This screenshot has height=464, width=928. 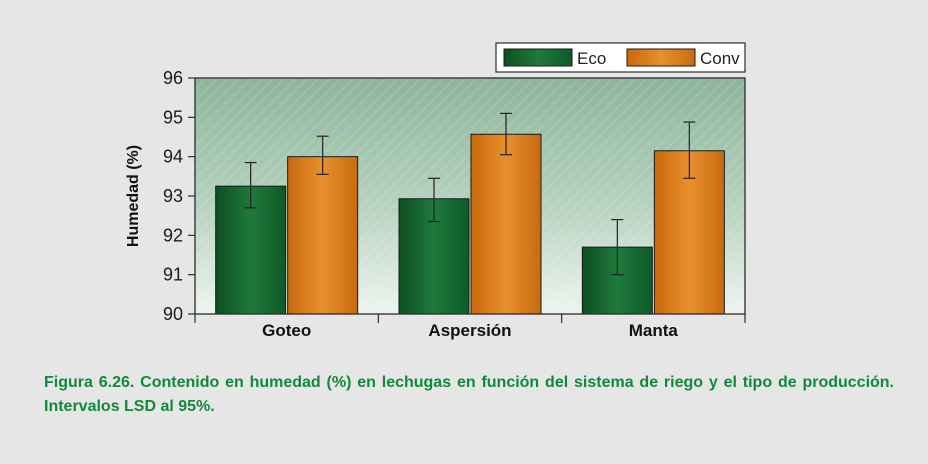 What do you see at coordinates (661, 57) in the screenshot?
I see `legend-swatch-conv` at bounding box center [661, 57].